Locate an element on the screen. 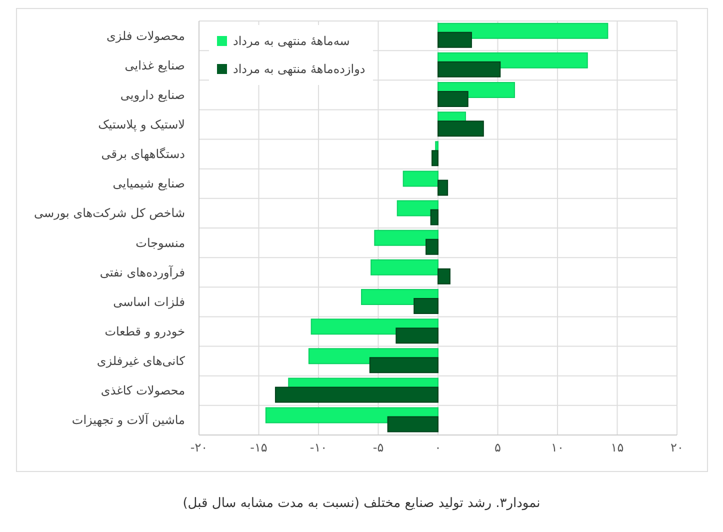 The width and height of the screenshot is (723, 532). y-tick-label: محصولات فلزی is located at coordinates (145, 35).